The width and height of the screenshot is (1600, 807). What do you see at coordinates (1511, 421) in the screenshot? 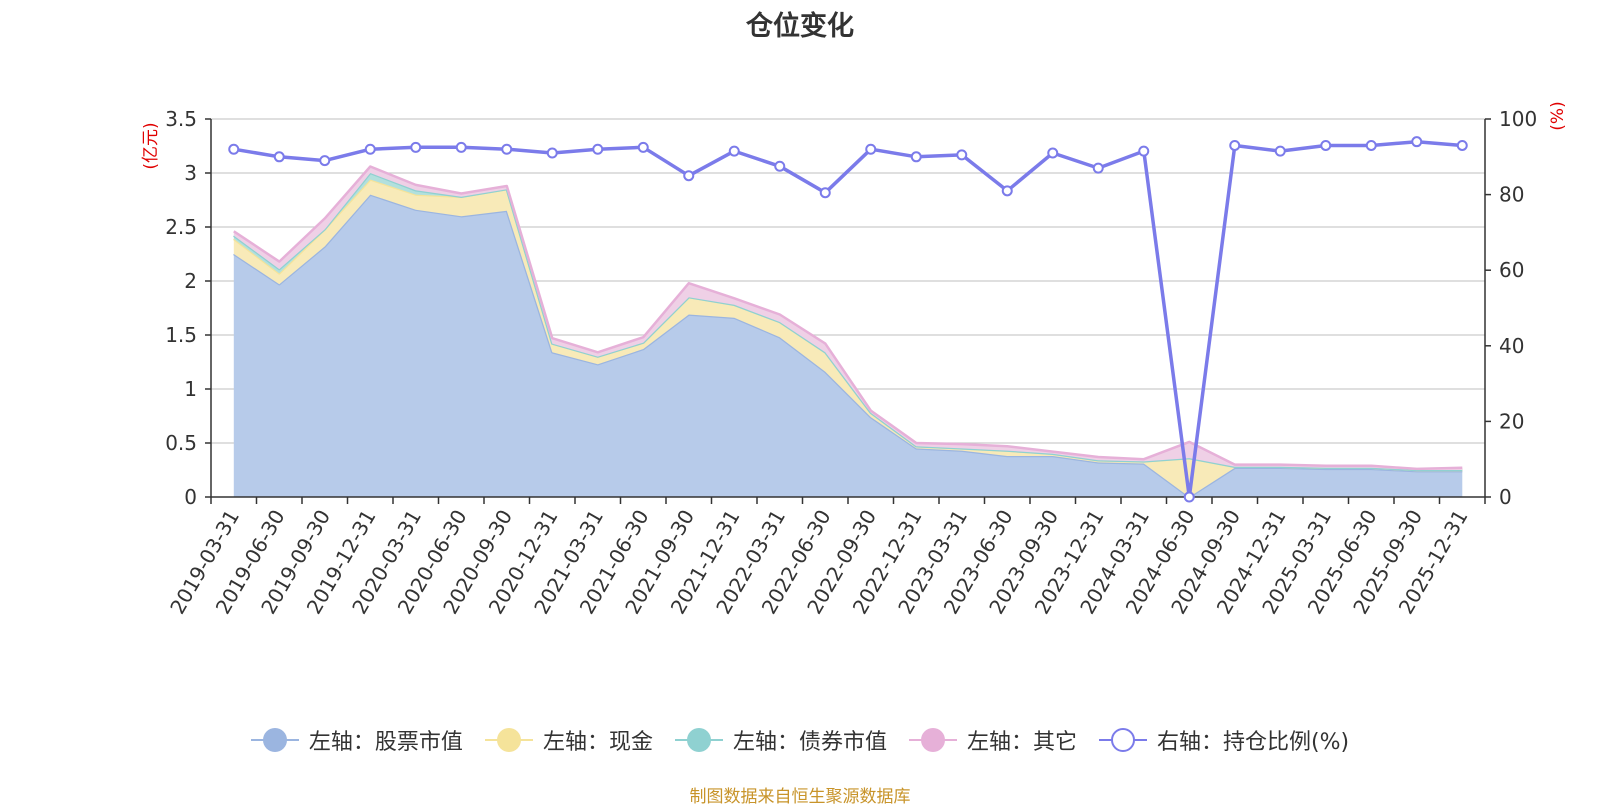
I see `right-axis-tick-label: 20` at bounding box center [1511, 421].